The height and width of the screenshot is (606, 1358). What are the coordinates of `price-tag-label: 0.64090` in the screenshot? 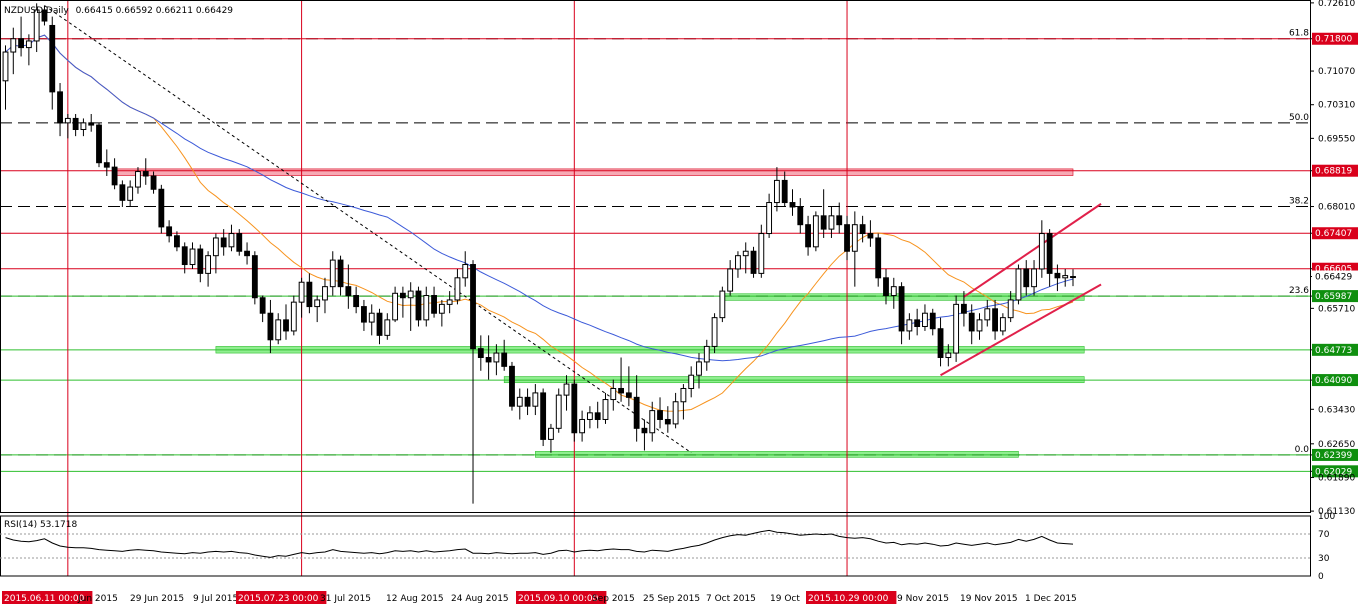 It's located at (1333, 381).